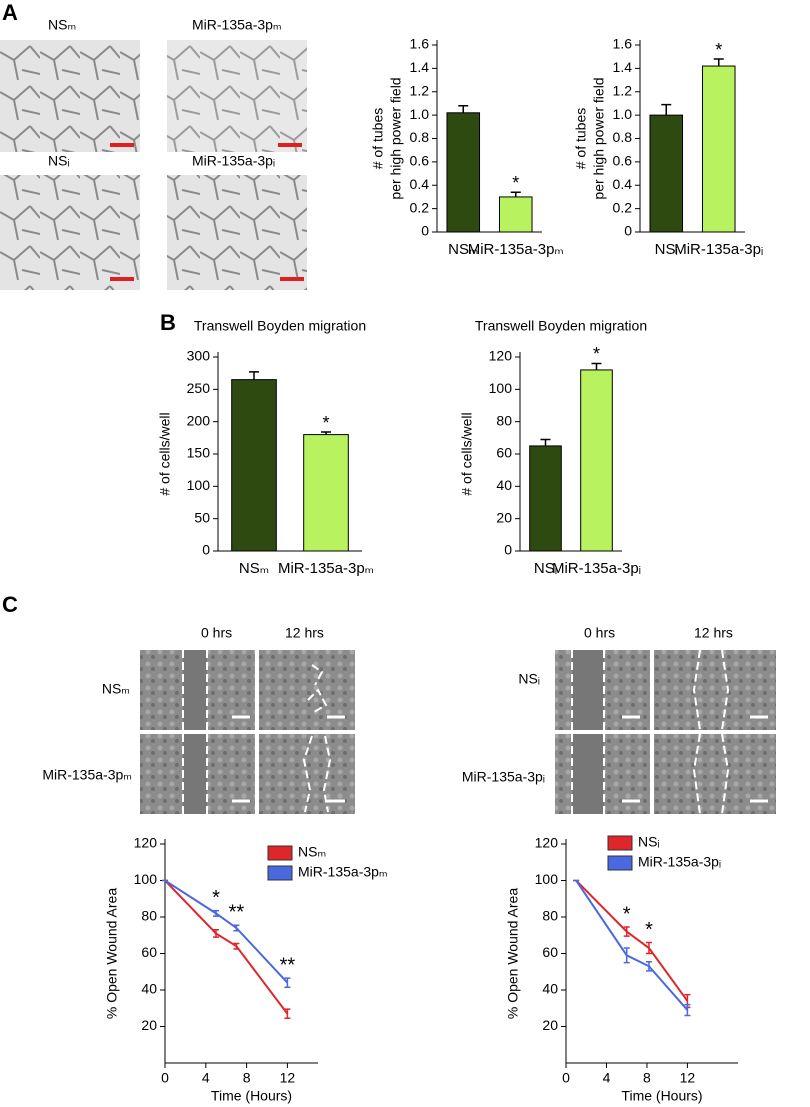 The image size is (810, 1107). What do you see at coordinates (62, 25) in the screenshot?
I see `micrograph-label: NSₘ` at bounding box center [62, 25].